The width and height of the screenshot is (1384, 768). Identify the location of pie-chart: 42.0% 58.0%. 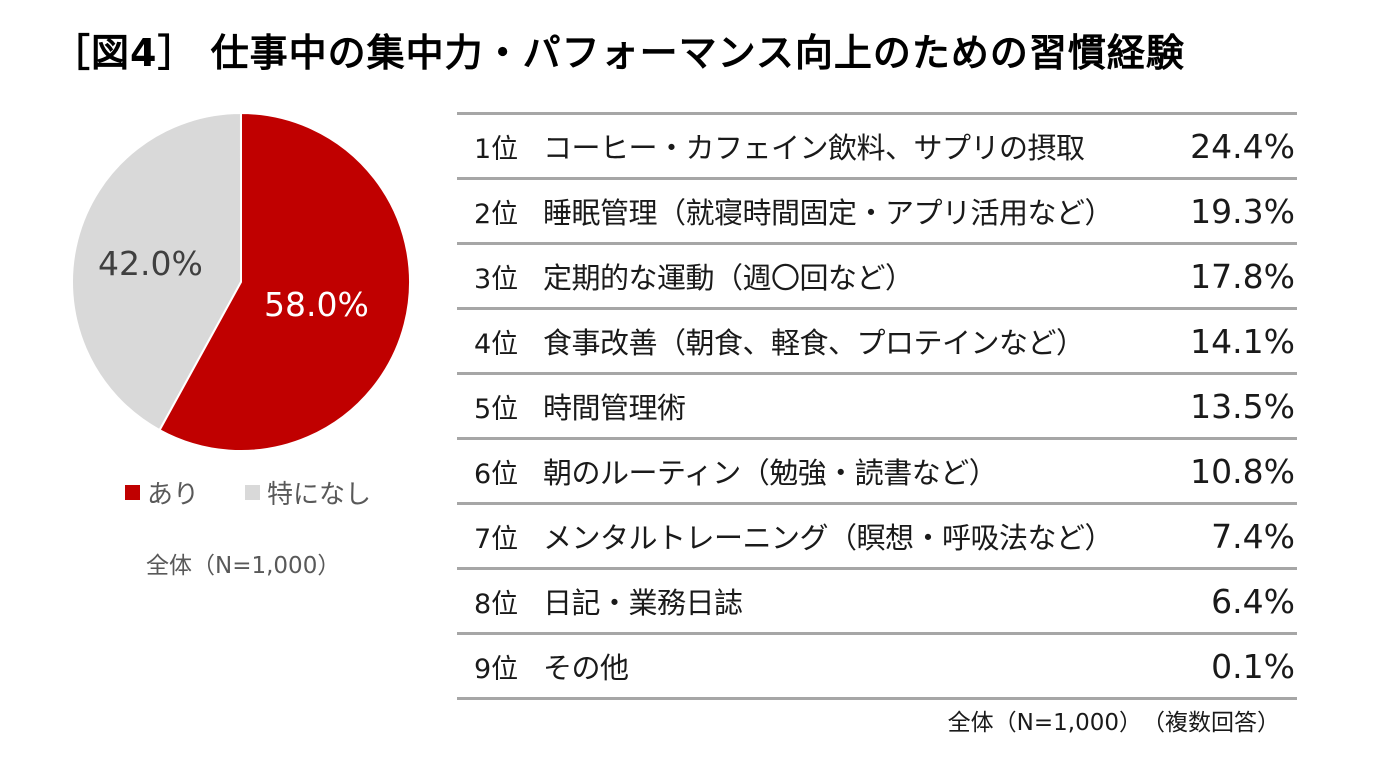
(241, 282).